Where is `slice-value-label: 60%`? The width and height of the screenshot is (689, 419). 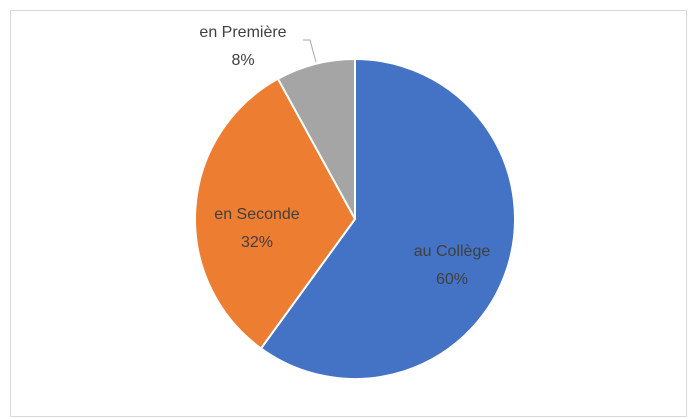 slice-value-label: 60% is located at coordinates (452, 279).